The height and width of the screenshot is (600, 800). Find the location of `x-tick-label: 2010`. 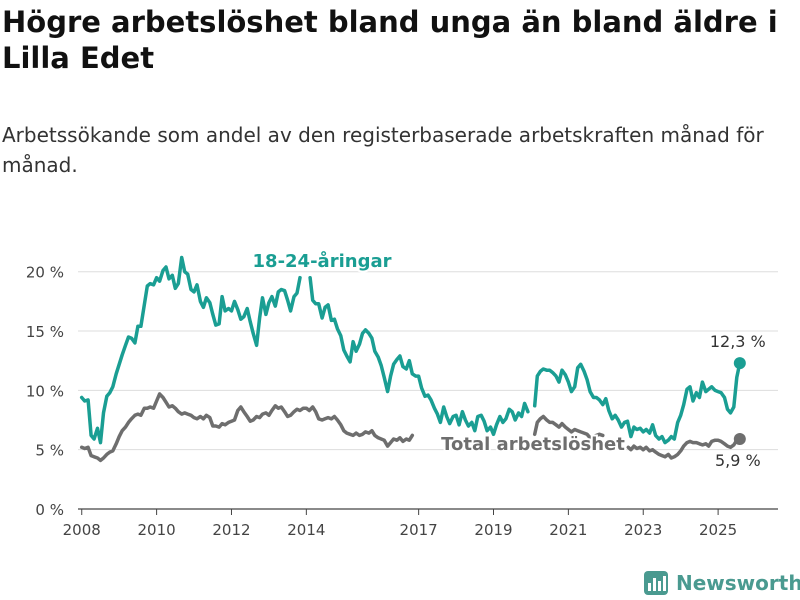

x-tick-label: 2010 is located at coordinates (157, 530).